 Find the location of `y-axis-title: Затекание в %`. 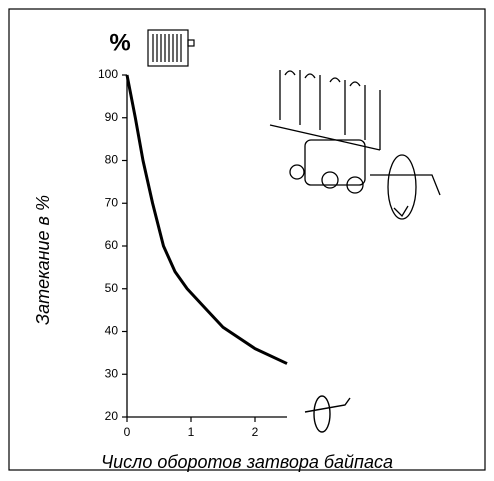

y-axis-title: Затекание в % is located at coordinates (43, 260).